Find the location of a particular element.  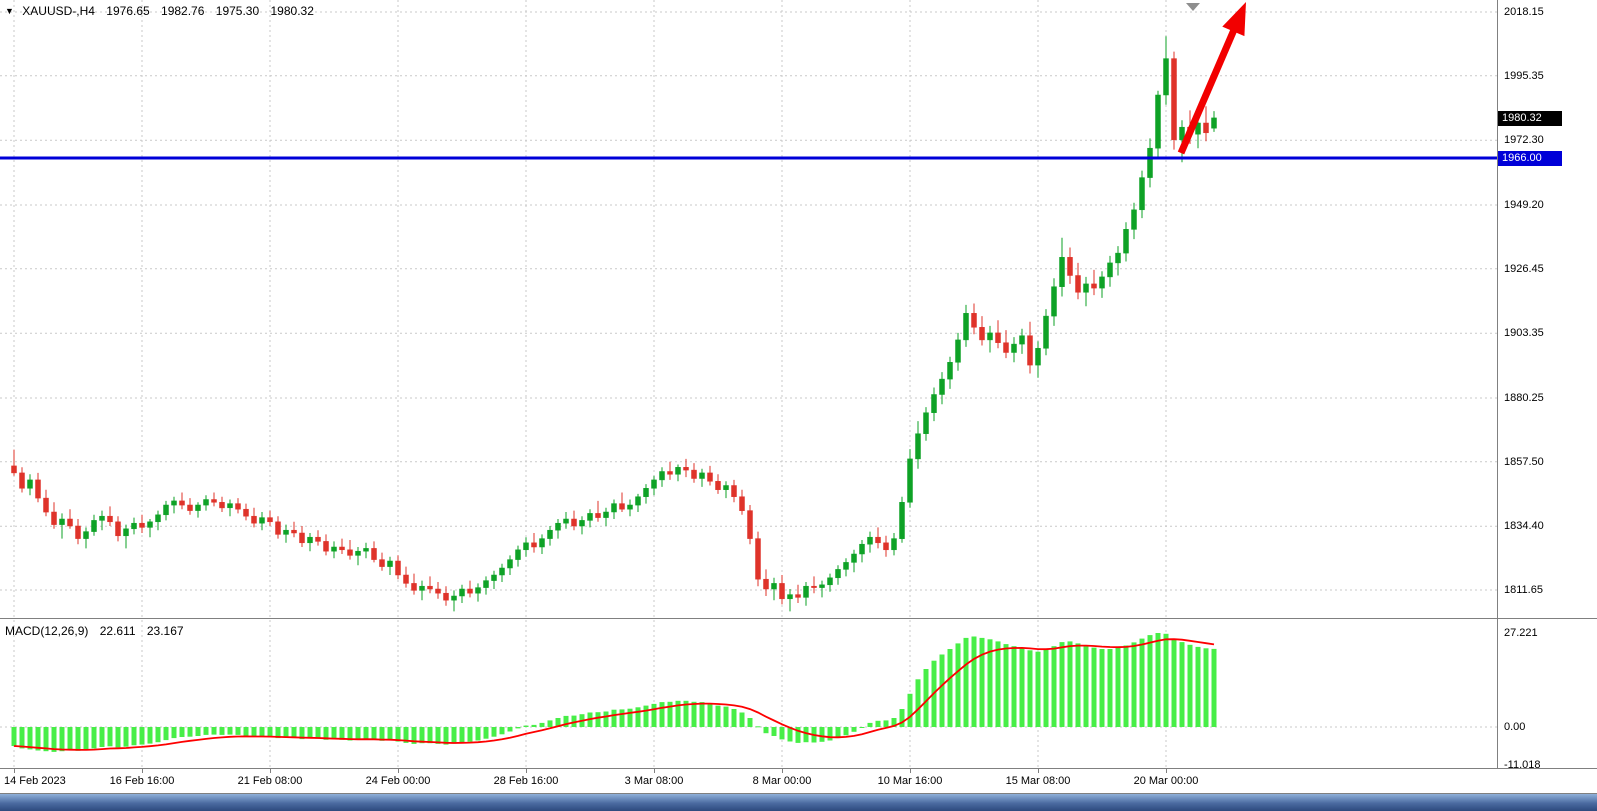

macd-signal-line is located at coordinates (614, 694).